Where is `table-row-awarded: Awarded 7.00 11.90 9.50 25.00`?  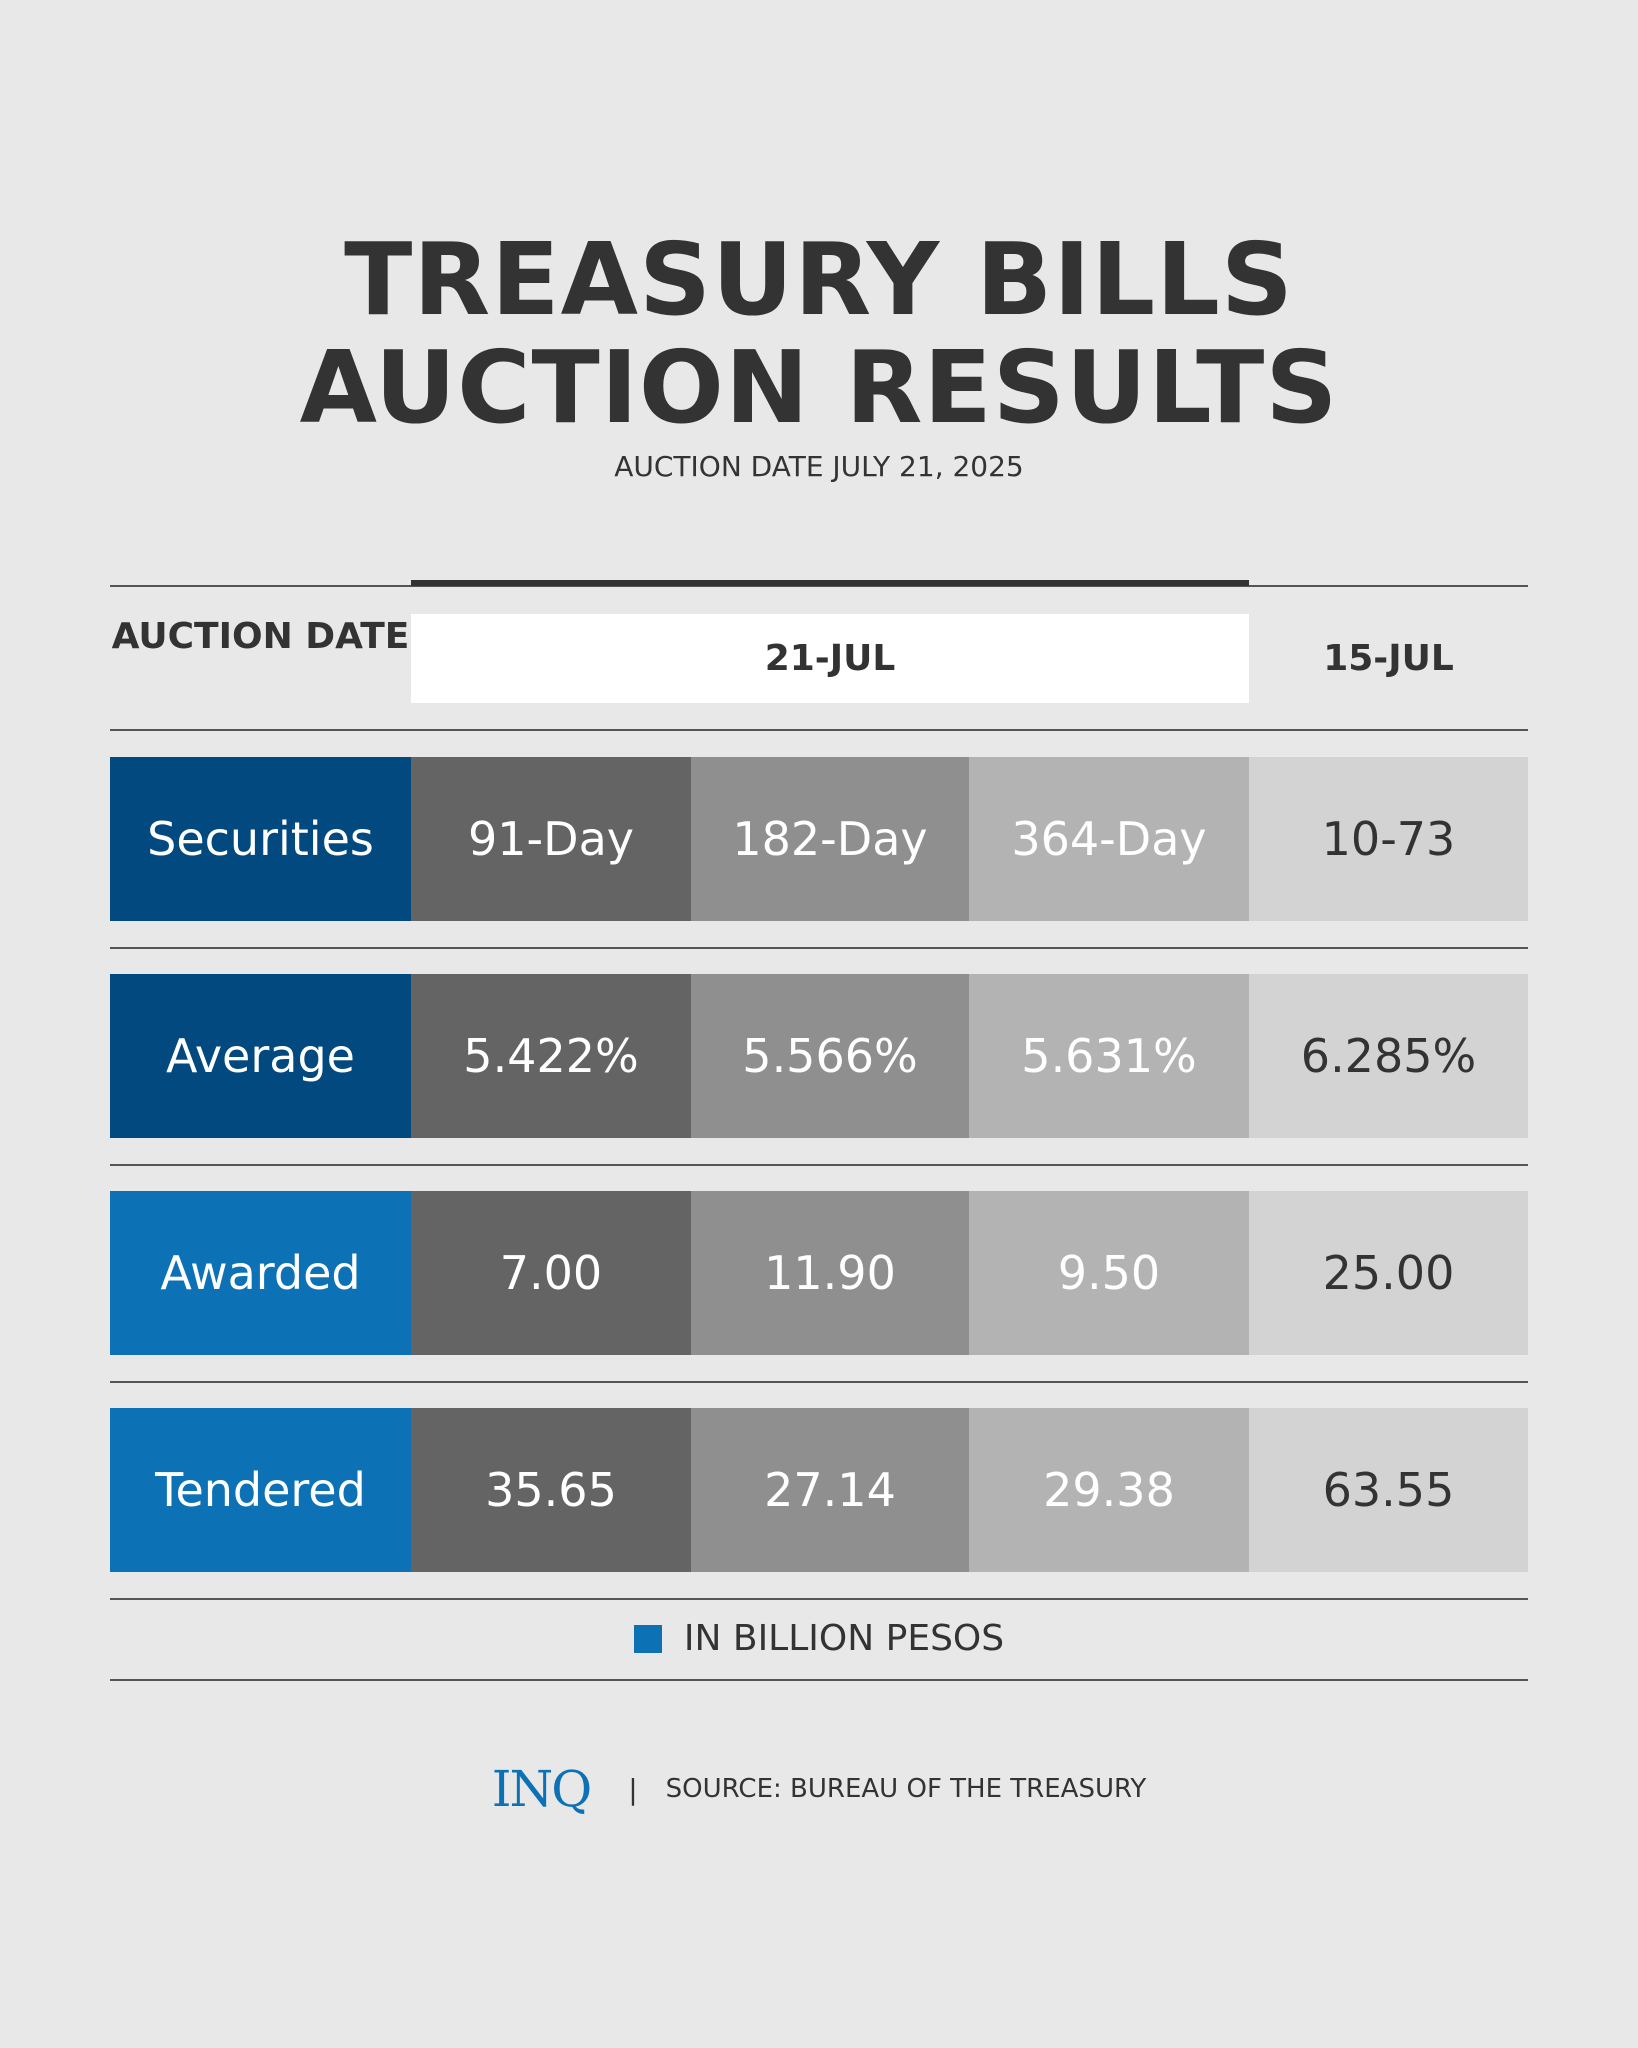
table-row-awarded: Awarded 7.00 11.90 9.50 25.00 is located at coordinates (819, 1273).